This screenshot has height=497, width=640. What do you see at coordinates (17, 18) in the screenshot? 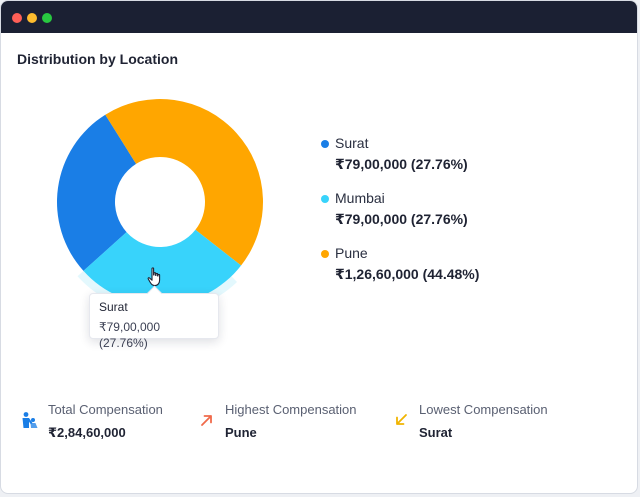
I see `close-window-button` at bounding box center [17, 18].